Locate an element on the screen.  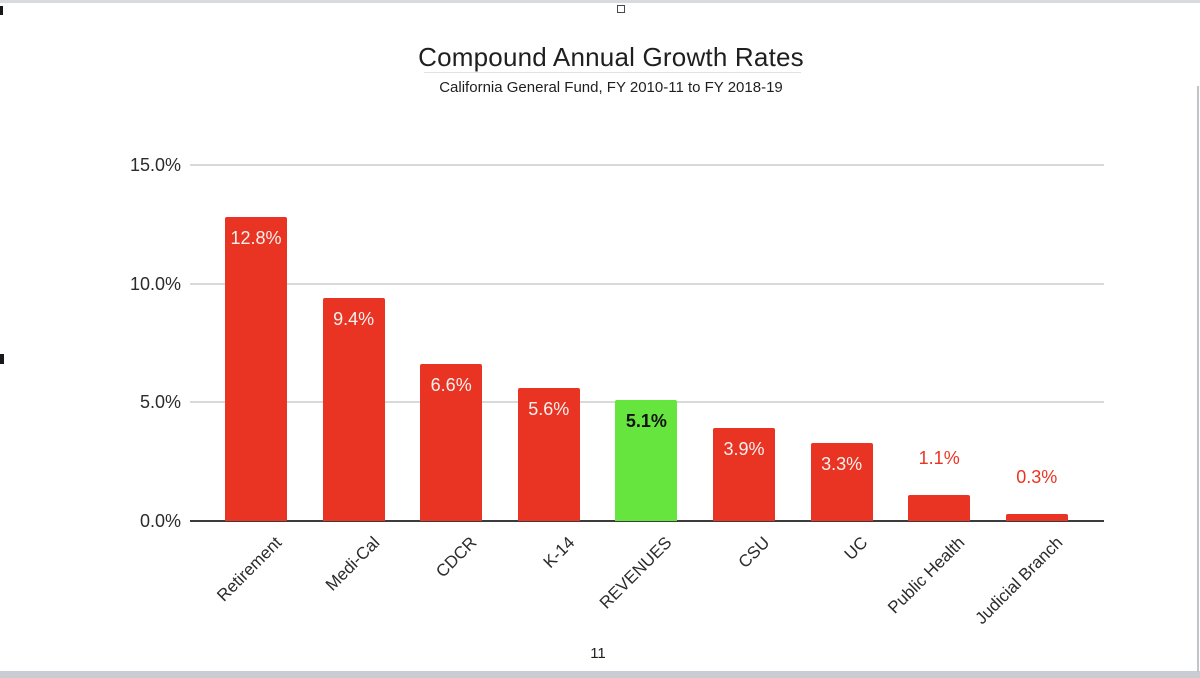
bar-value-label-csu: 3.9% is located at coordinates (744, 449).